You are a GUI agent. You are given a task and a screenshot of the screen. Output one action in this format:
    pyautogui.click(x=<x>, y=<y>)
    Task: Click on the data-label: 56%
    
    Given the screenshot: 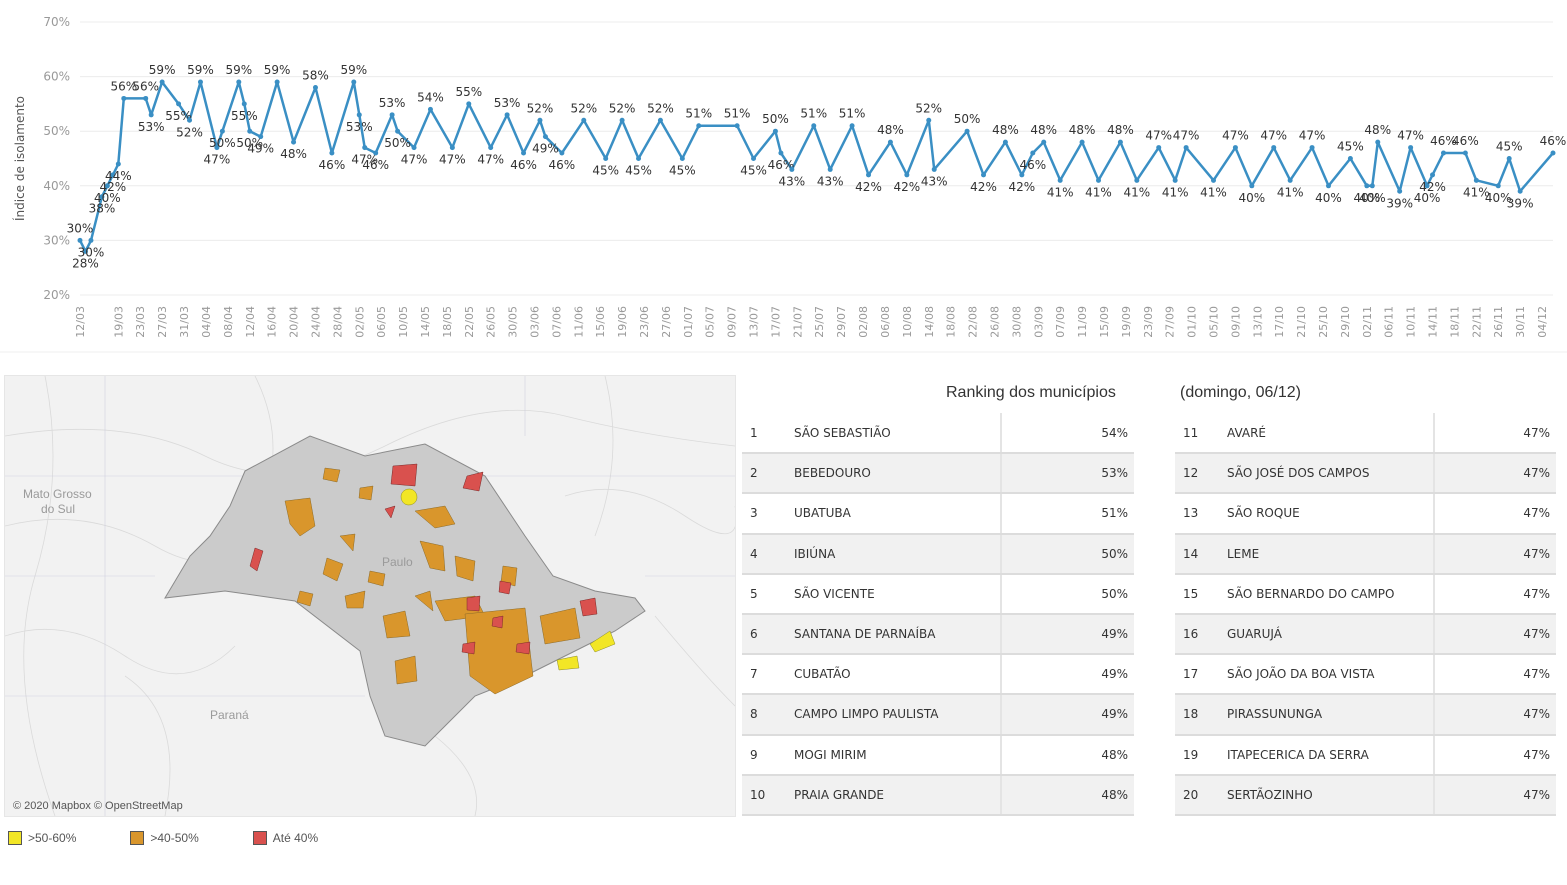 What is the action you would take?
    pyautogui.click(x=145, y=86)
    